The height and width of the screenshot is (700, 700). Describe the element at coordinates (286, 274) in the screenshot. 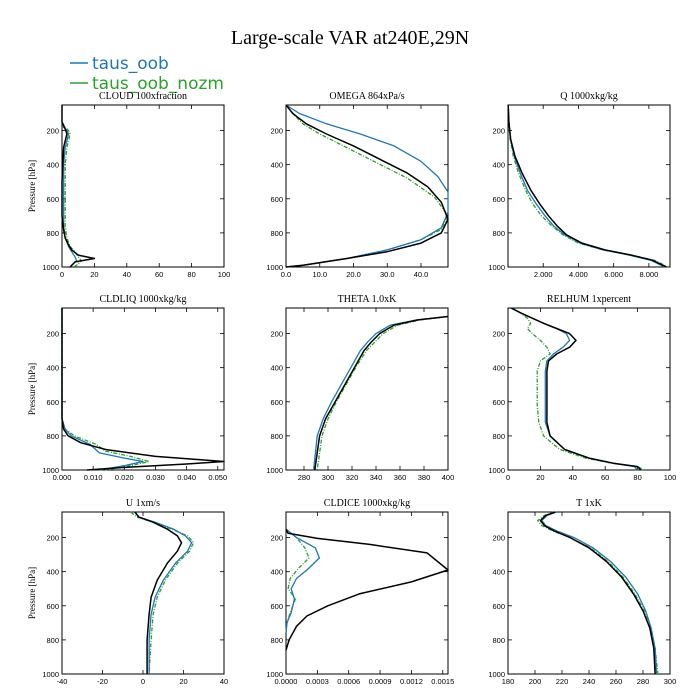

I see `x-tick-label: 0.0` at that location.